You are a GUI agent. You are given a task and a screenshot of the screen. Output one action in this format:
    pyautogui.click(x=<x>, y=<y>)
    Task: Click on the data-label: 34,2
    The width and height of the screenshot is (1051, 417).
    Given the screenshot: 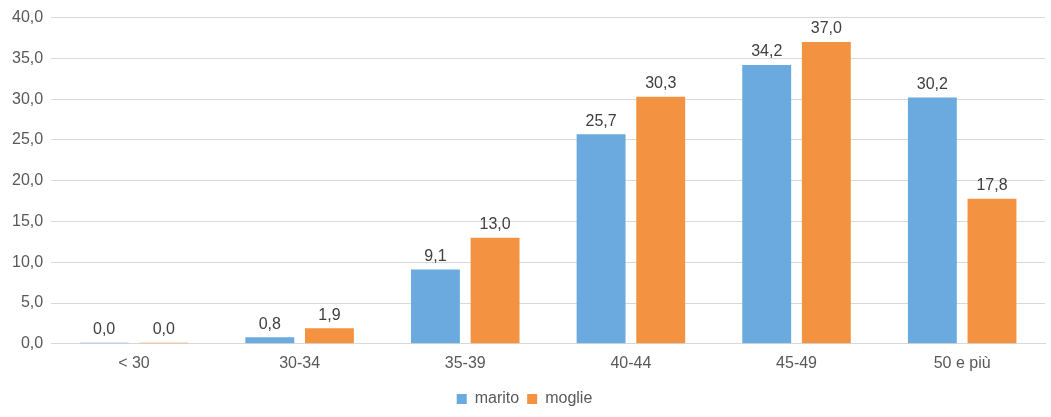 What is the action you would take?
    pyautogui.click(x=767, y=51)
    